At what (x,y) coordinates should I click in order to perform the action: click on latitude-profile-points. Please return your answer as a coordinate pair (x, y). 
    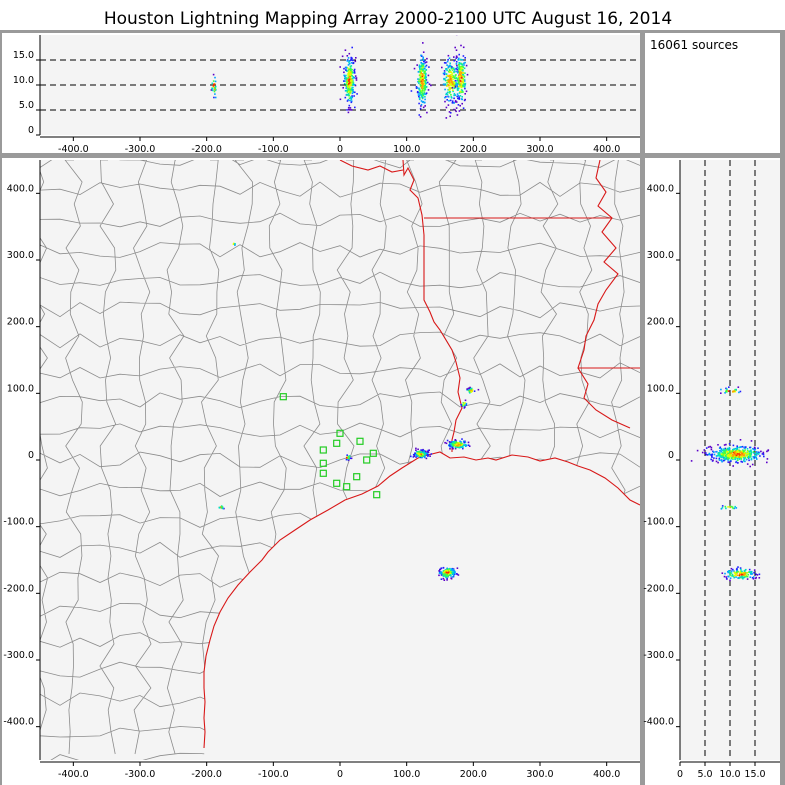
    Looking at the image, I should click on (730, 484).